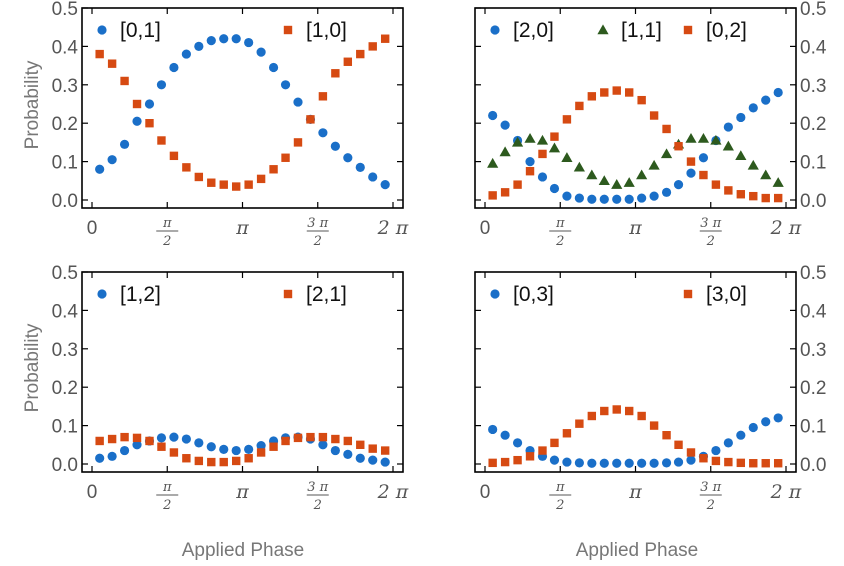 This screenshot has width=844, height=566. I want to click on y-tick-label: 0.2, so click(65, 388).